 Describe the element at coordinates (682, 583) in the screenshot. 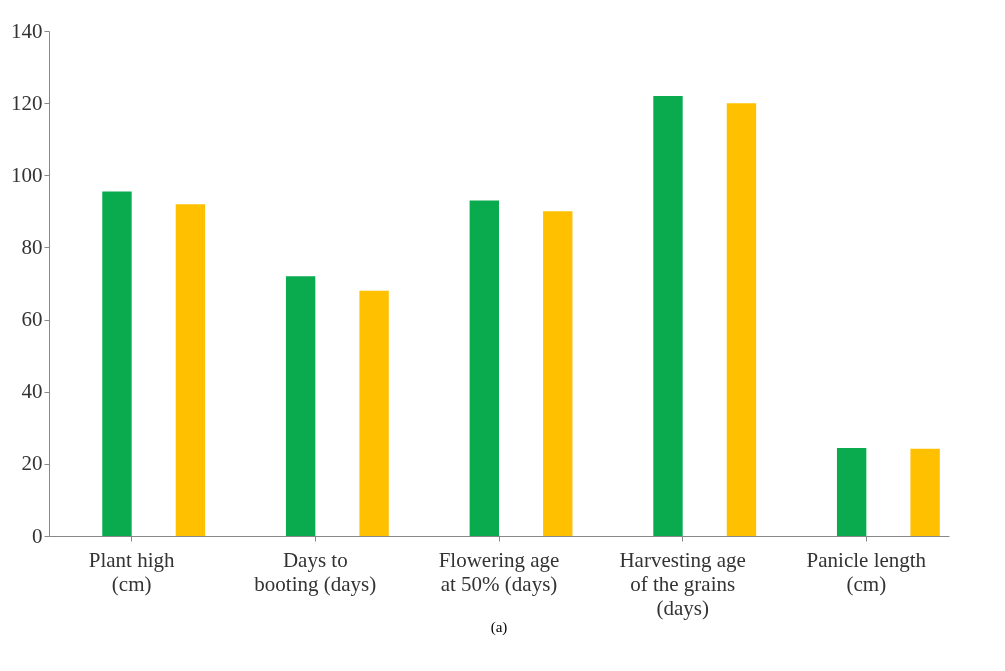

I see `x-tick-label: Harvesting age of the grains (days)` at that location.